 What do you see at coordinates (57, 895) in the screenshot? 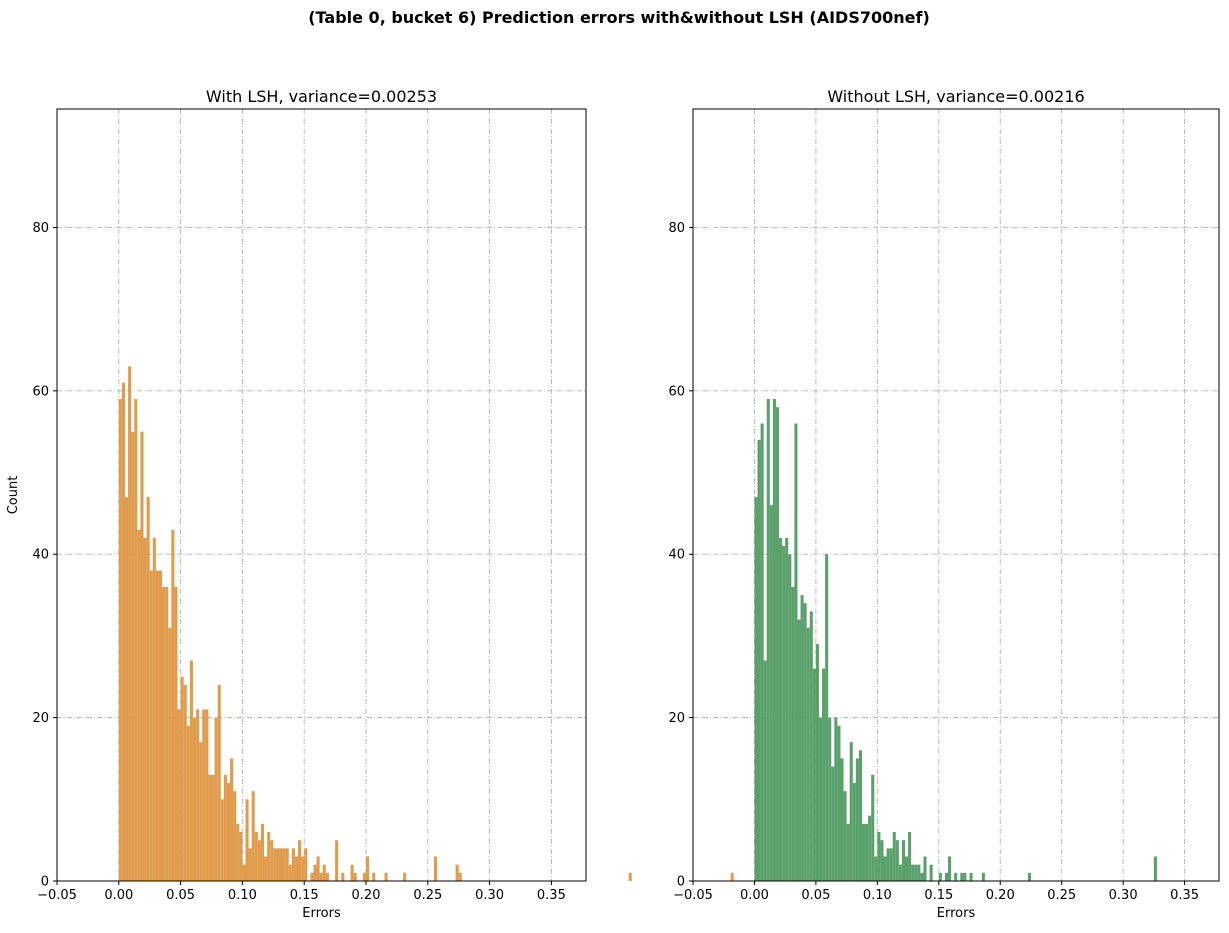
I see `x-tick-label: −0.05` at bounding box center [57, 895].